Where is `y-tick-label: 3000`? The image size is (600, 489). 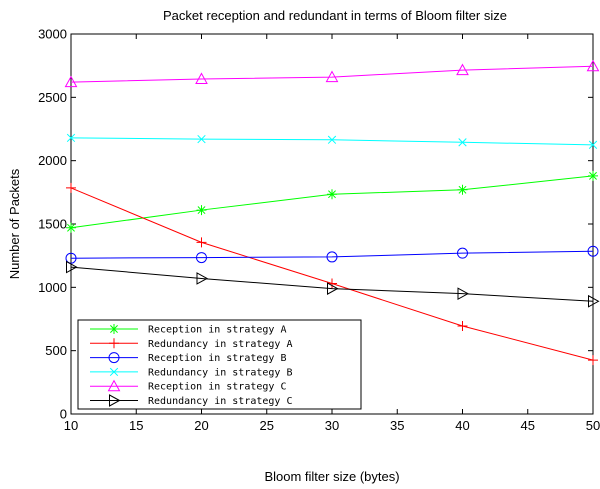 y-tick-label: 3000 is located at coordinates (52, 34).